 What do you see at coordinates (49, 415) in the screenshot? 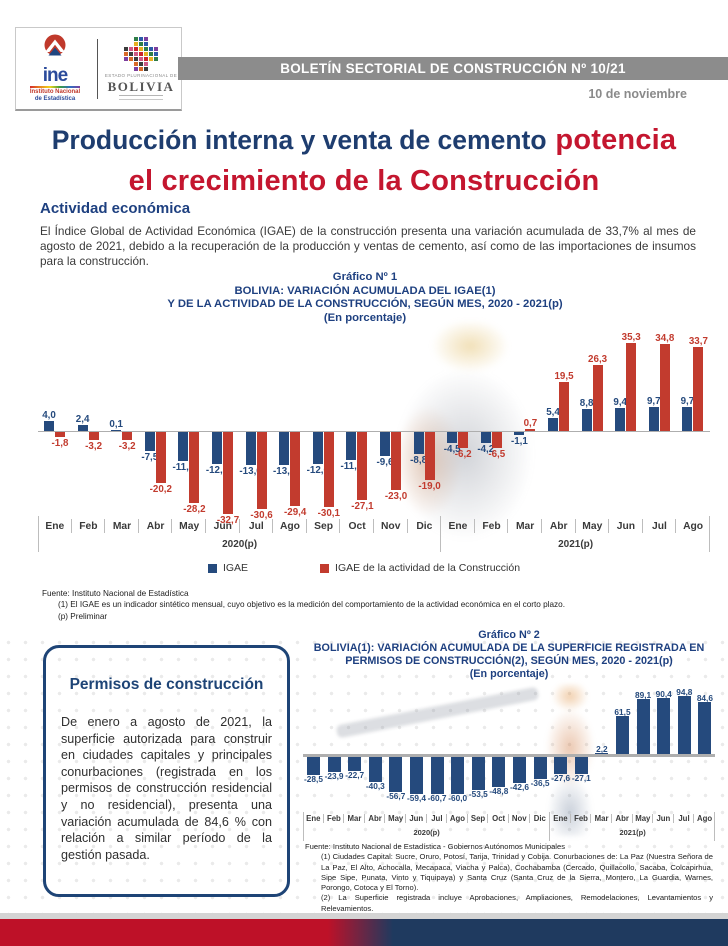
I see `value-label: 4,0` at bounding box center [49, 415].